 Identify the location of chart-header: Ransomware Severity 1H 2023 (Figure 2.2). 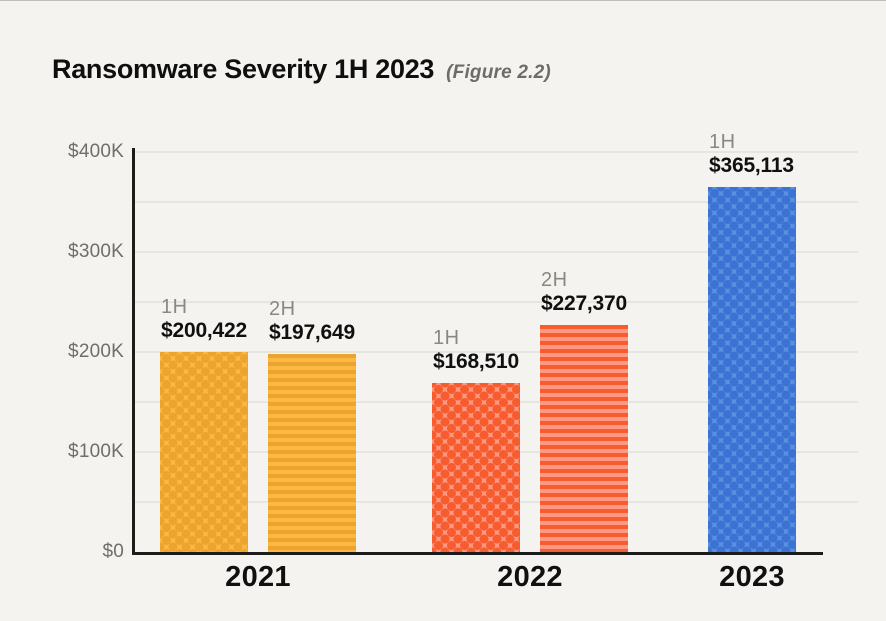
(301, 69).